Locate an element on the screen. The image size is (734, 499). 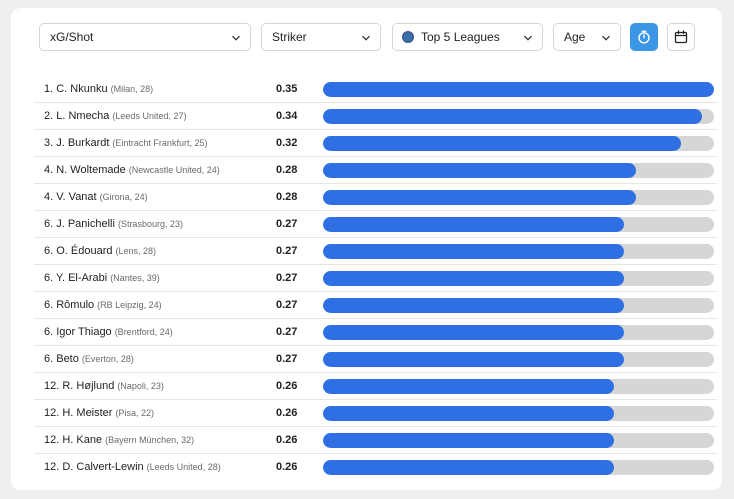
player-row: 12. R. Højlund (Napoli, 23) 0.26 is located at coordinates (375, 386).